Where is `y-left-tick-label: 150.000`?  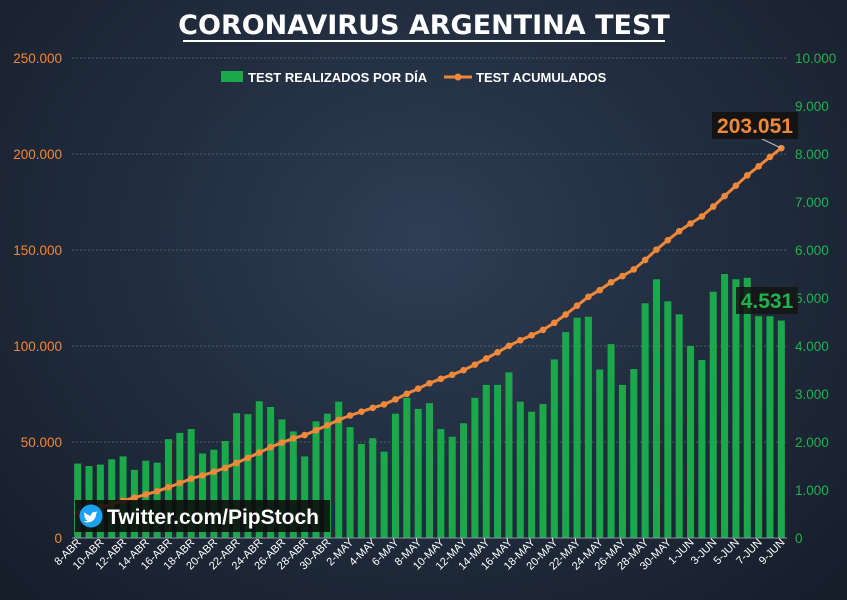
y-left-tick-label: 150.000 is located at coordinates (37, 250).